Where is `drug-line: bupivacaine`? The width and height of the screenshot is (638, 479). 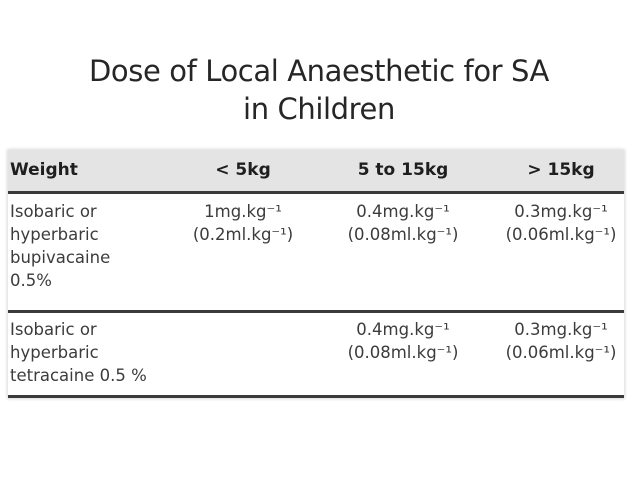
drug-line: bupivacaine is located at coordinates (60, 257).